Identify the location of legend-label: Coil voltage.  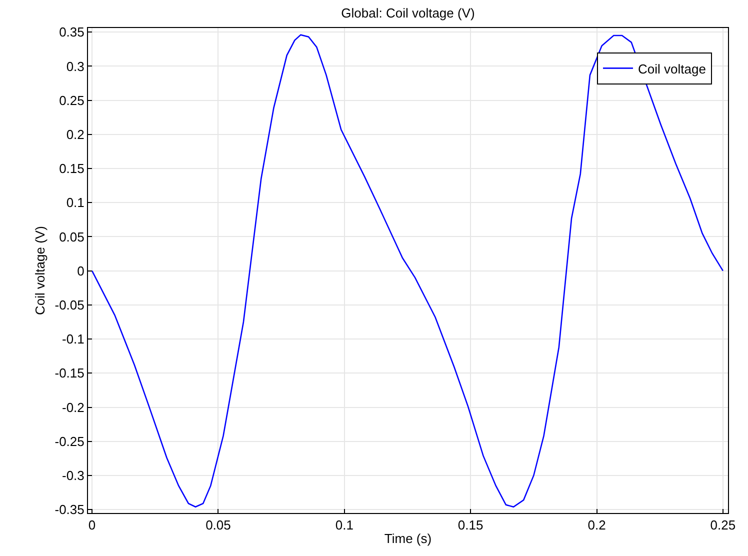
(672, 68).